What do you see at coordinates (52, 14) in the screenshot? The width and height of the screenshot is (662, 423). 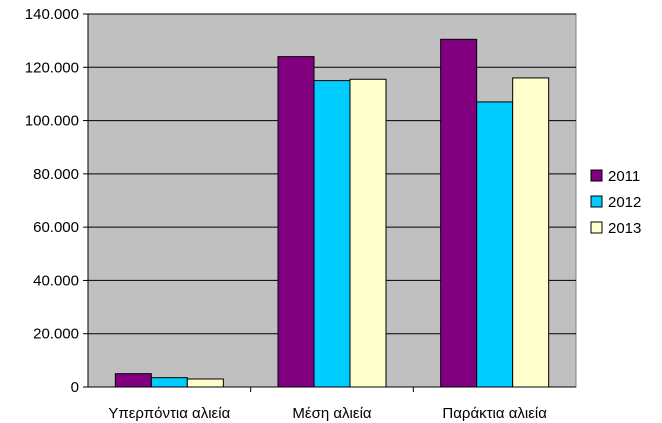 I see `y-tick-label: 140.000` at bounding box center [52, 14].